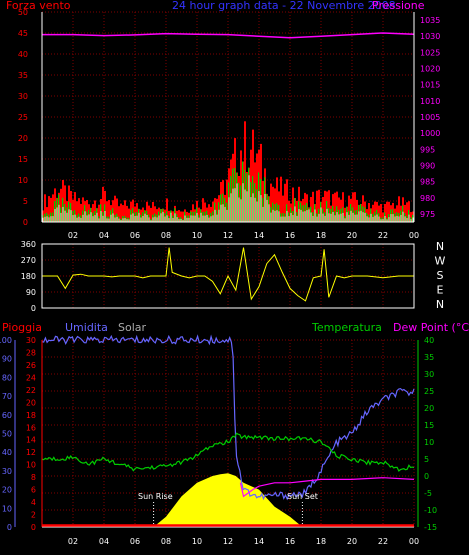 This screenshot has width=469, height=555. What do you see at coordinates (73, 235) in the screenshot?
I see `x-tick-label: 02` at bounding box center [73, 235].